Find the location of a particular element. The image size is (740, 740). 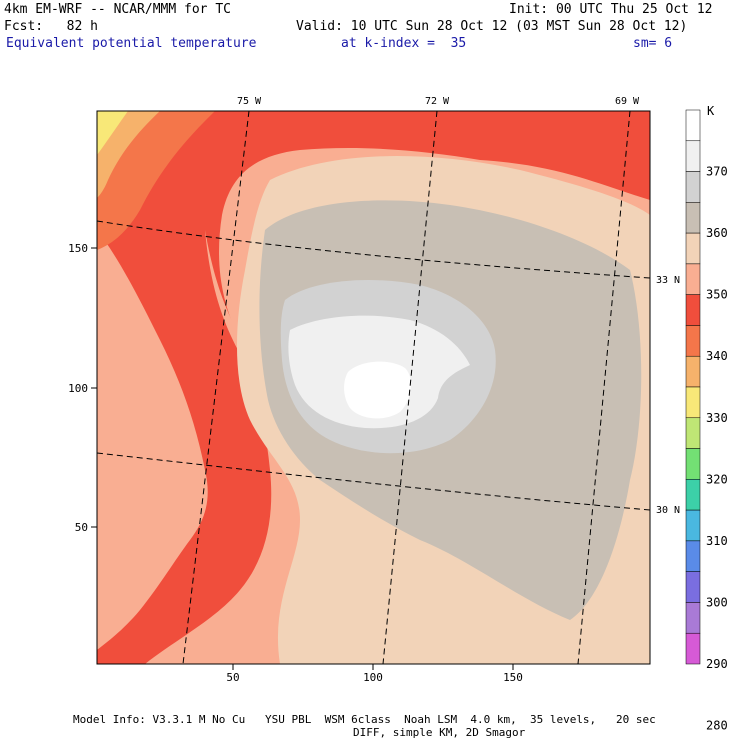

parallel-30n is located at coordinates (373, 481).